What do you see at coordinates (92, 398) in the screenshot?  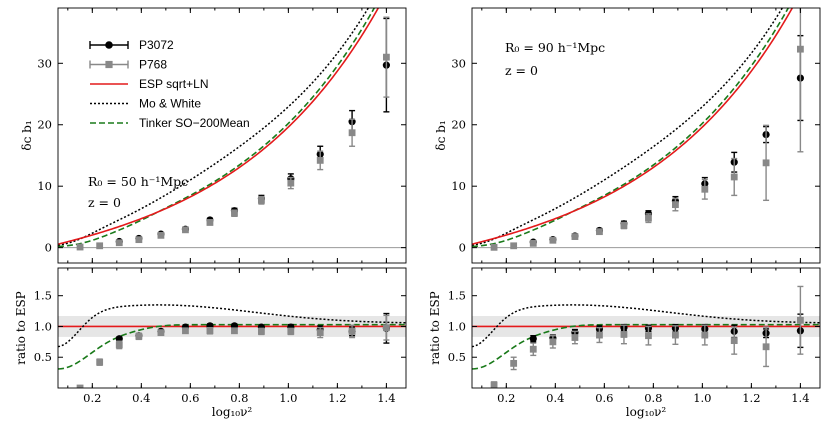 I see `x-tick-label: 0.2` at bounding box center [92, 398].